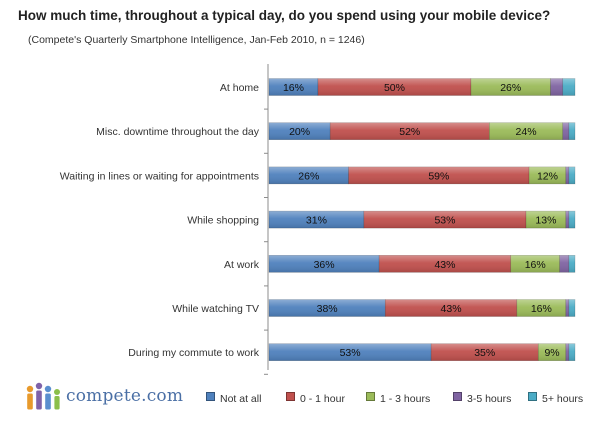  Describe the element at coordinates (489, 399) in the screenshot. I see `legend-label: 3-5 hours` at that location.